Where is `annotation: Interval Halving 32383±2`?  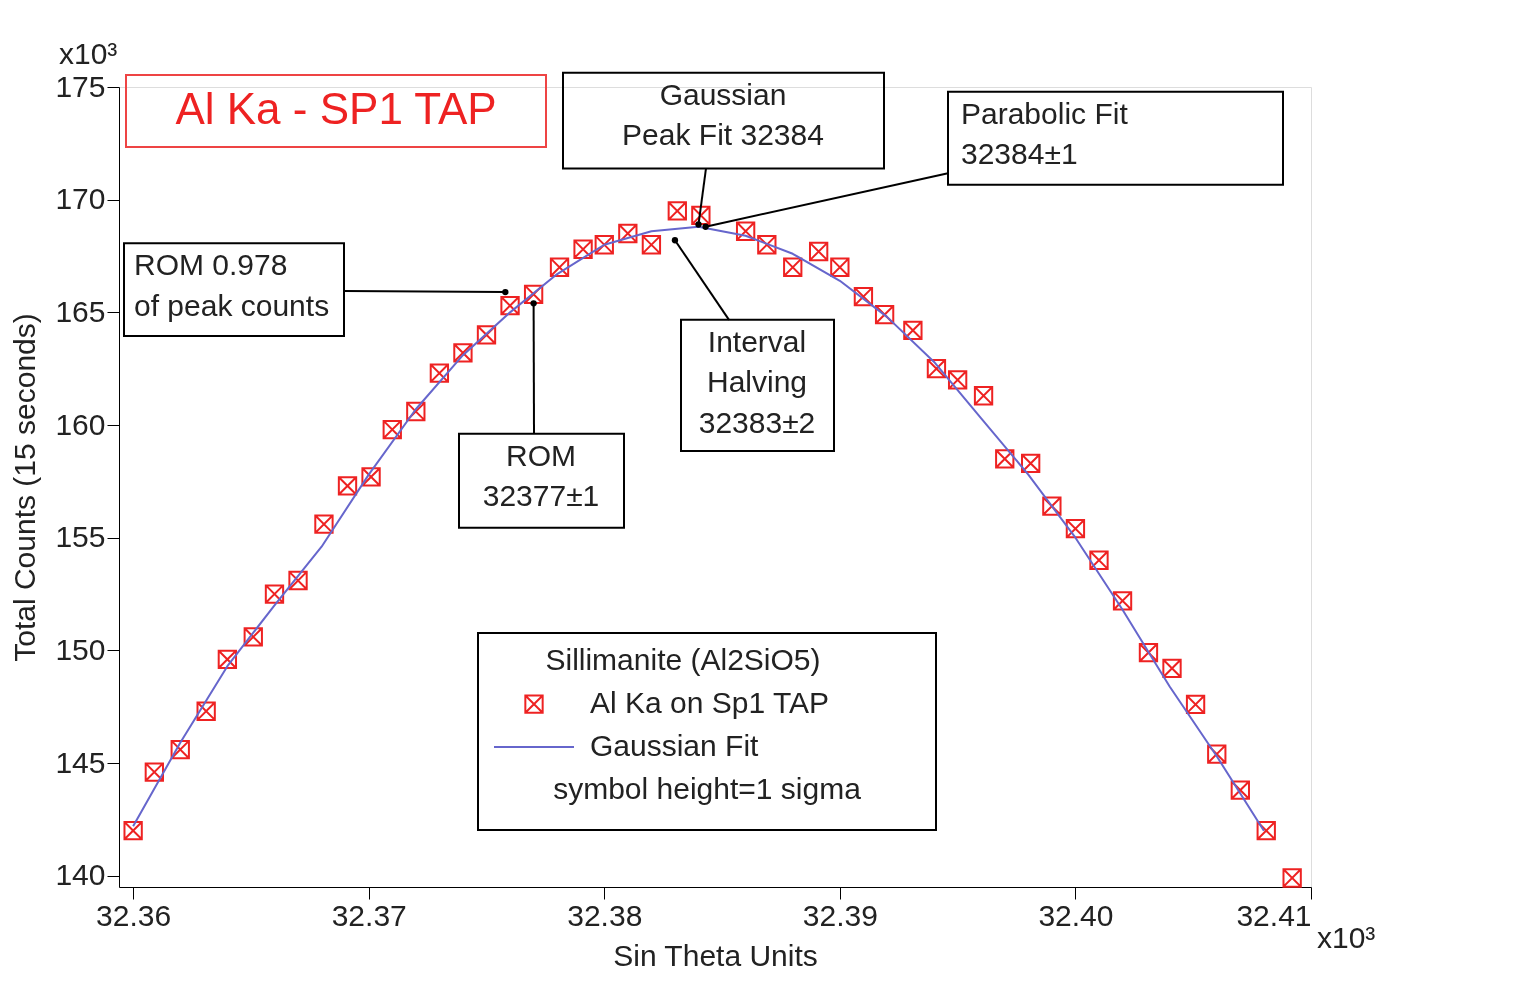
annotation: Interval Halving 32383±2 is located at coordinates (757, 381).